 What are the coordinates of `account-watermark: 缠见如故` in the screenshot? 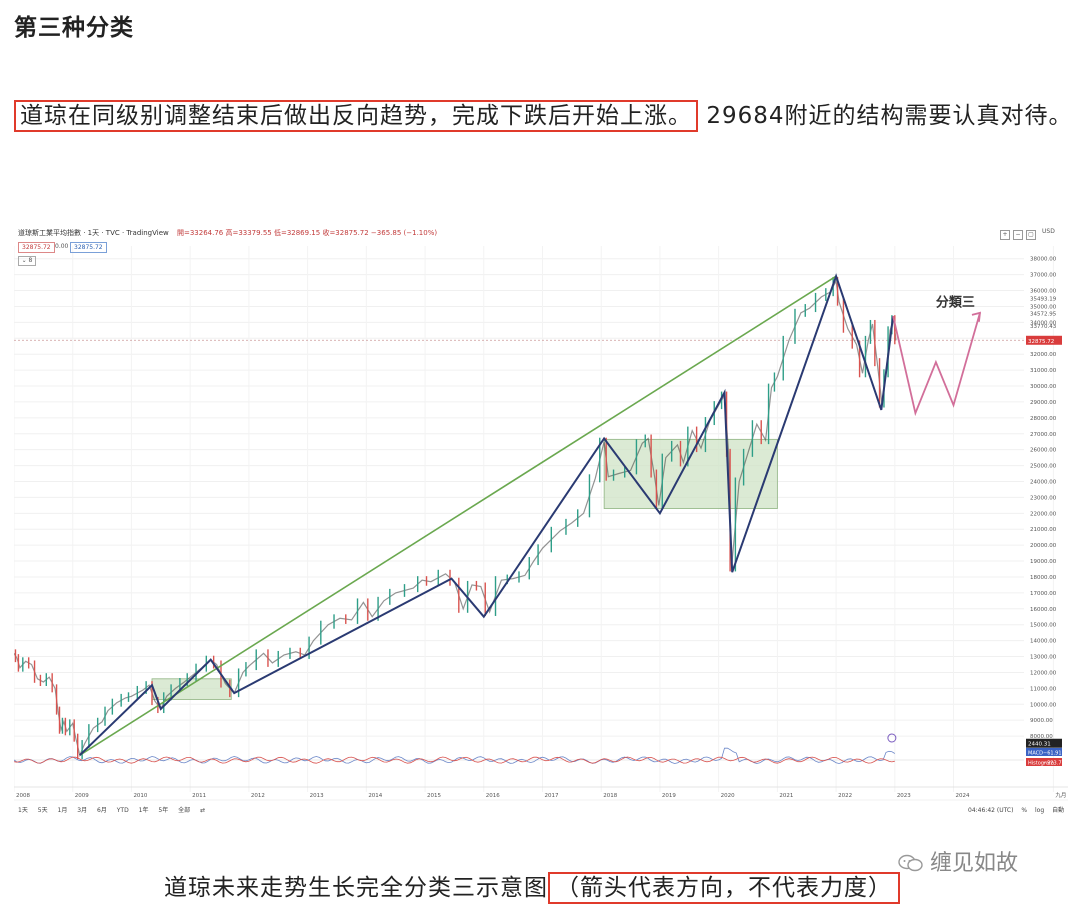 It's located at (958, 861).